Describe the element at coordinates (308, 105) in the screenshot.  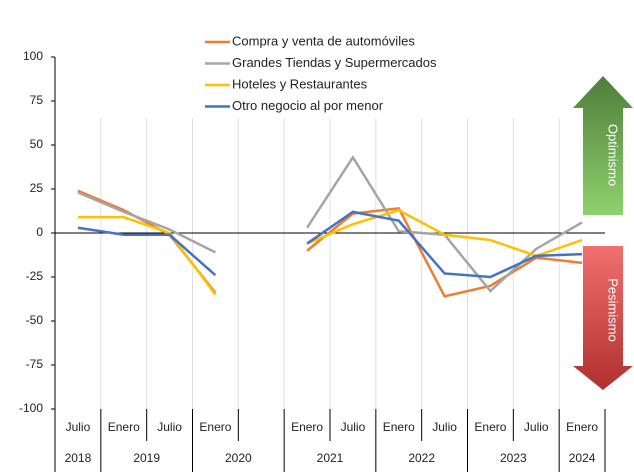
I see `legend-label: Otro negocio al por menor` at that location.